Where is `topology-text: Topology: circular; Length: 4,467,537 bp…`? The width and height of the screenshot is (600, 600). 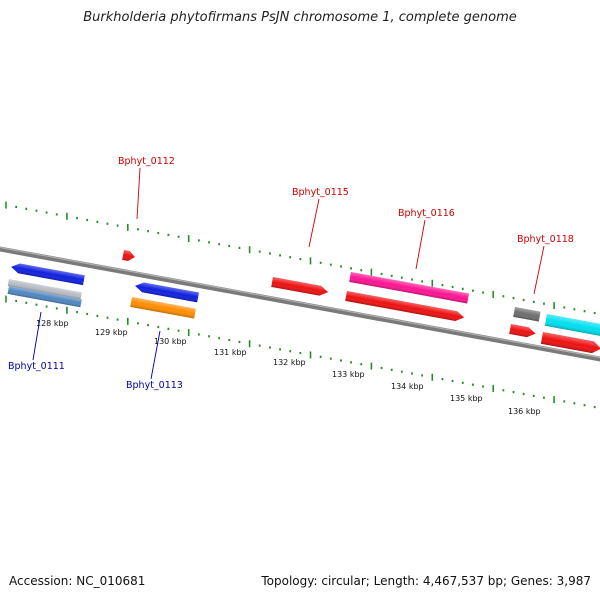 topology-text: Topology: circular; Length: 4,467,537 bp… is located at coordinates (426, 581).